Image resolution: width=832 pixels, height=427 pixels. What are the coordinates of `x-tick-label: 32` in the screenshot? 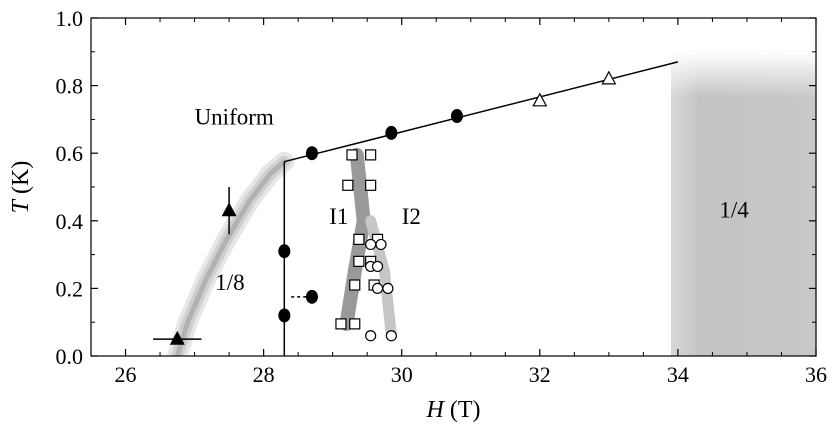 It's located at (540, 374).